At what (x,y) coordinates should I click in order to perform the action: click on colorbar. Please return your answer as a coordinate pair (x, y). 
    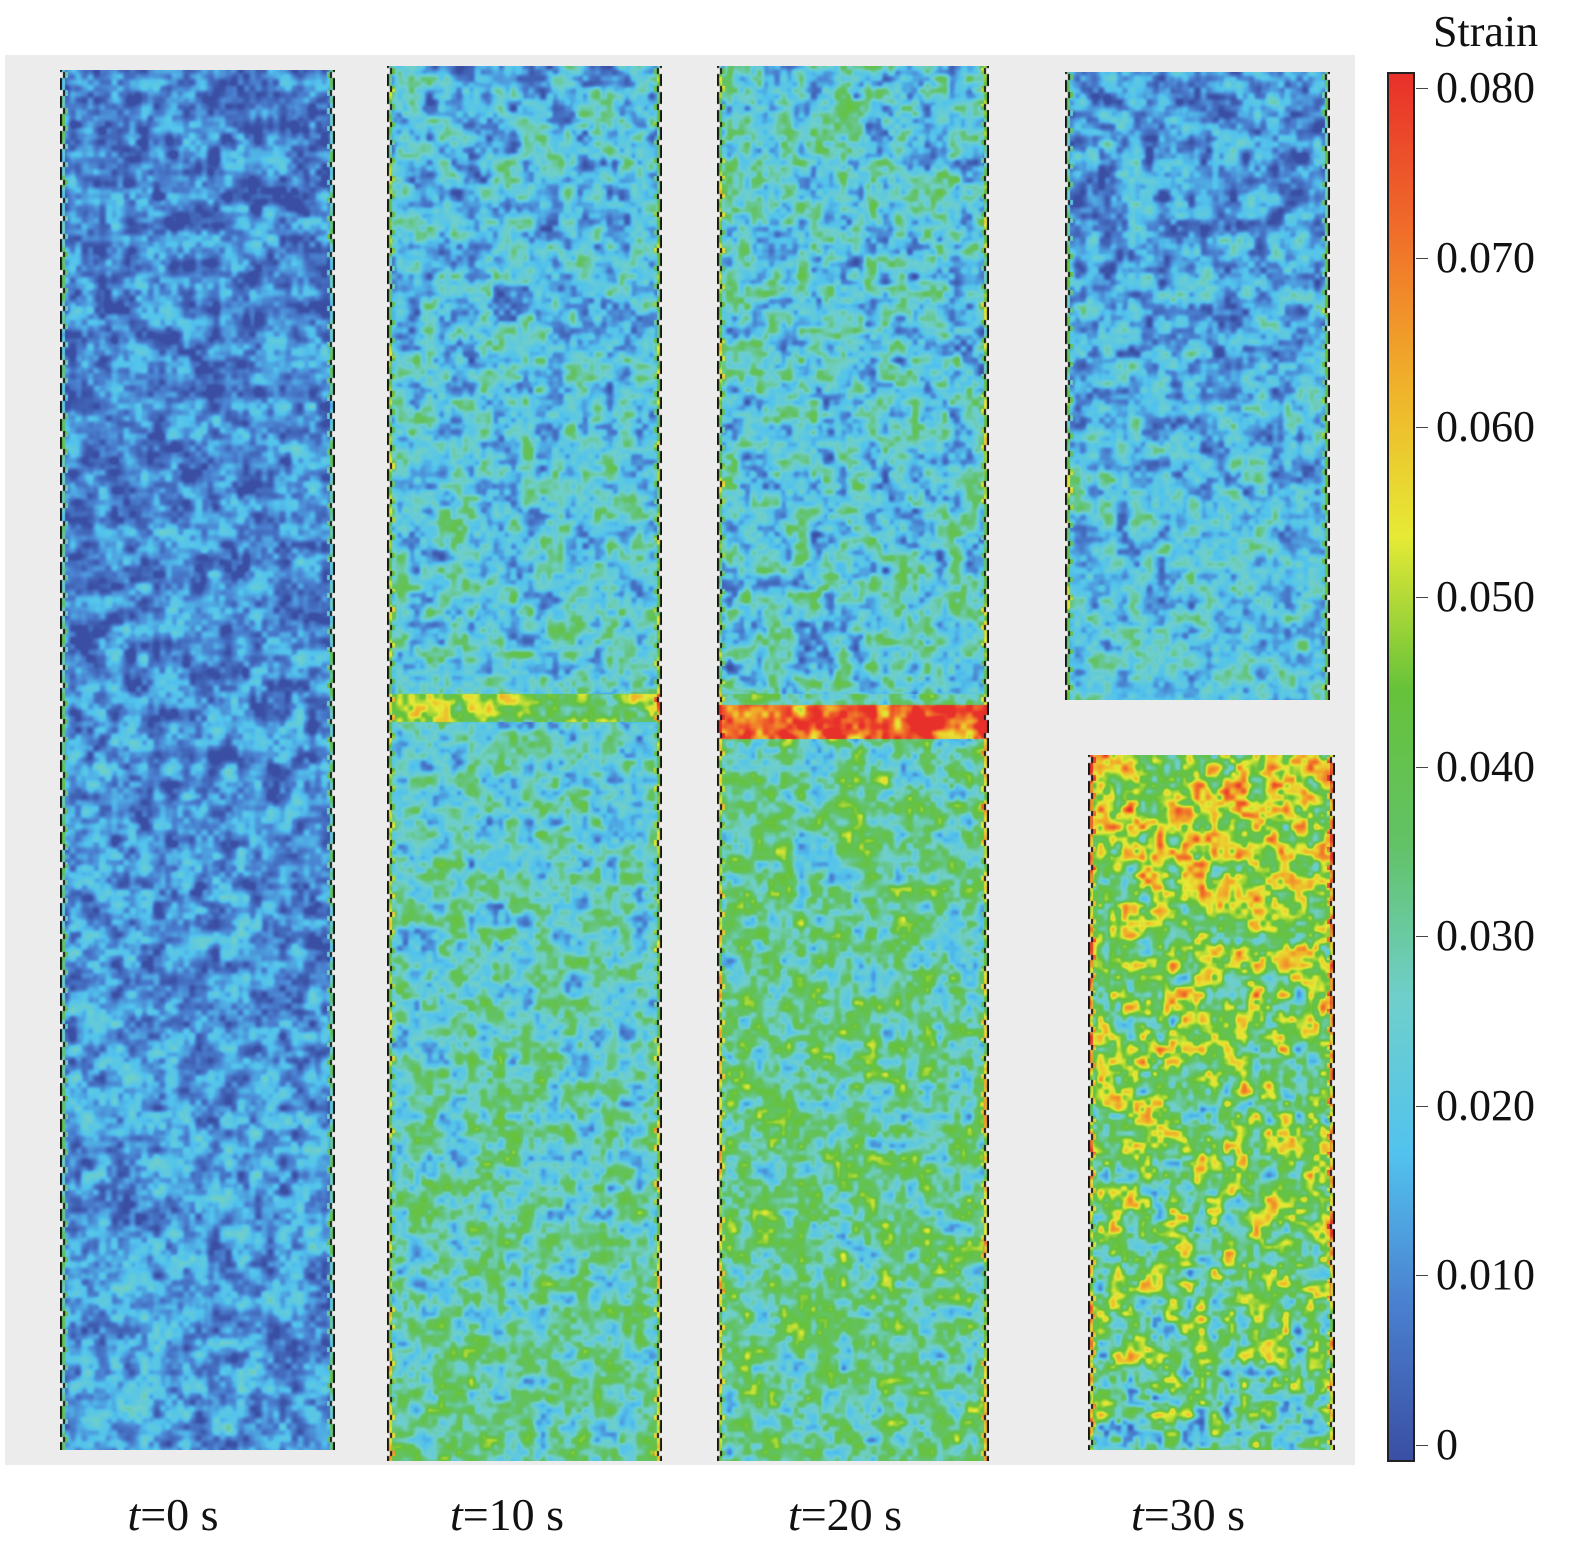
    Looking at the image, I should click on (1401, 767).